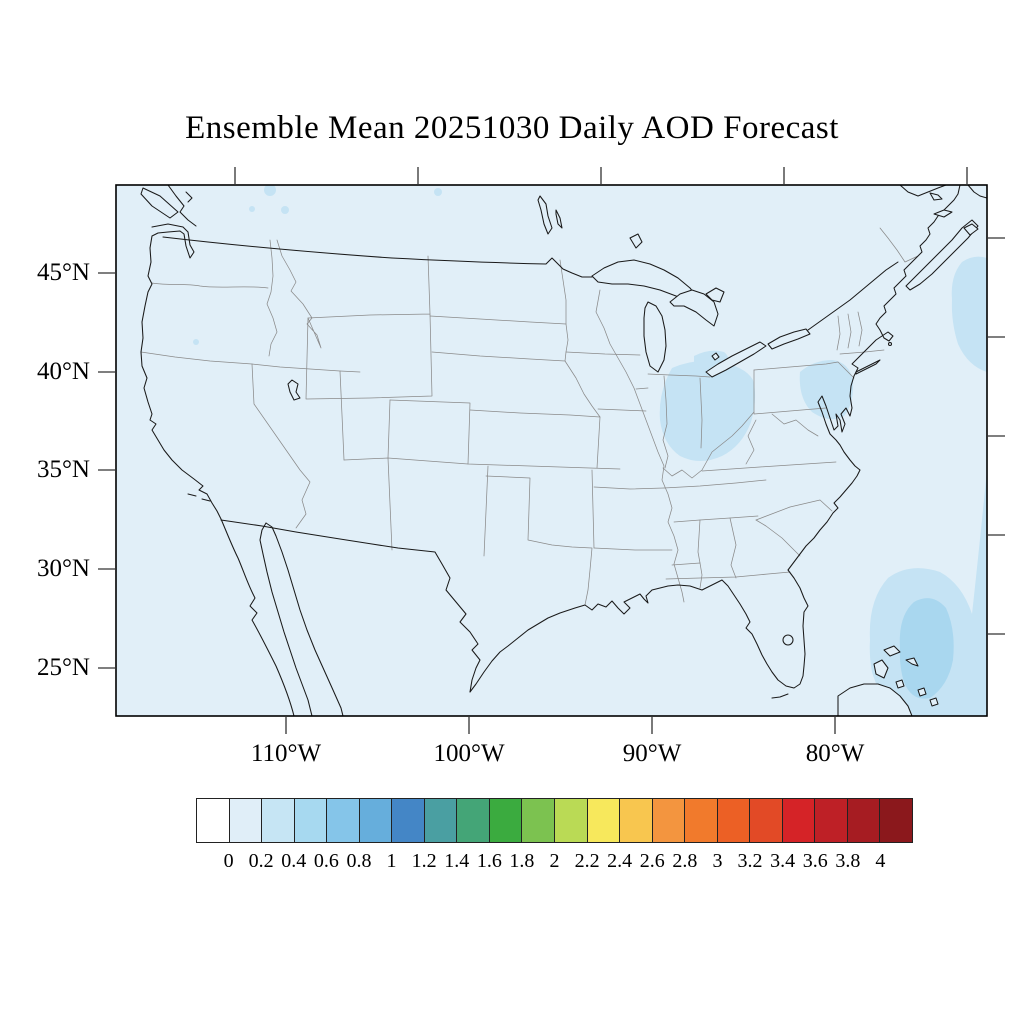  I want to click on colorbar-tick-label-1: 0.2, so click(261, 861).